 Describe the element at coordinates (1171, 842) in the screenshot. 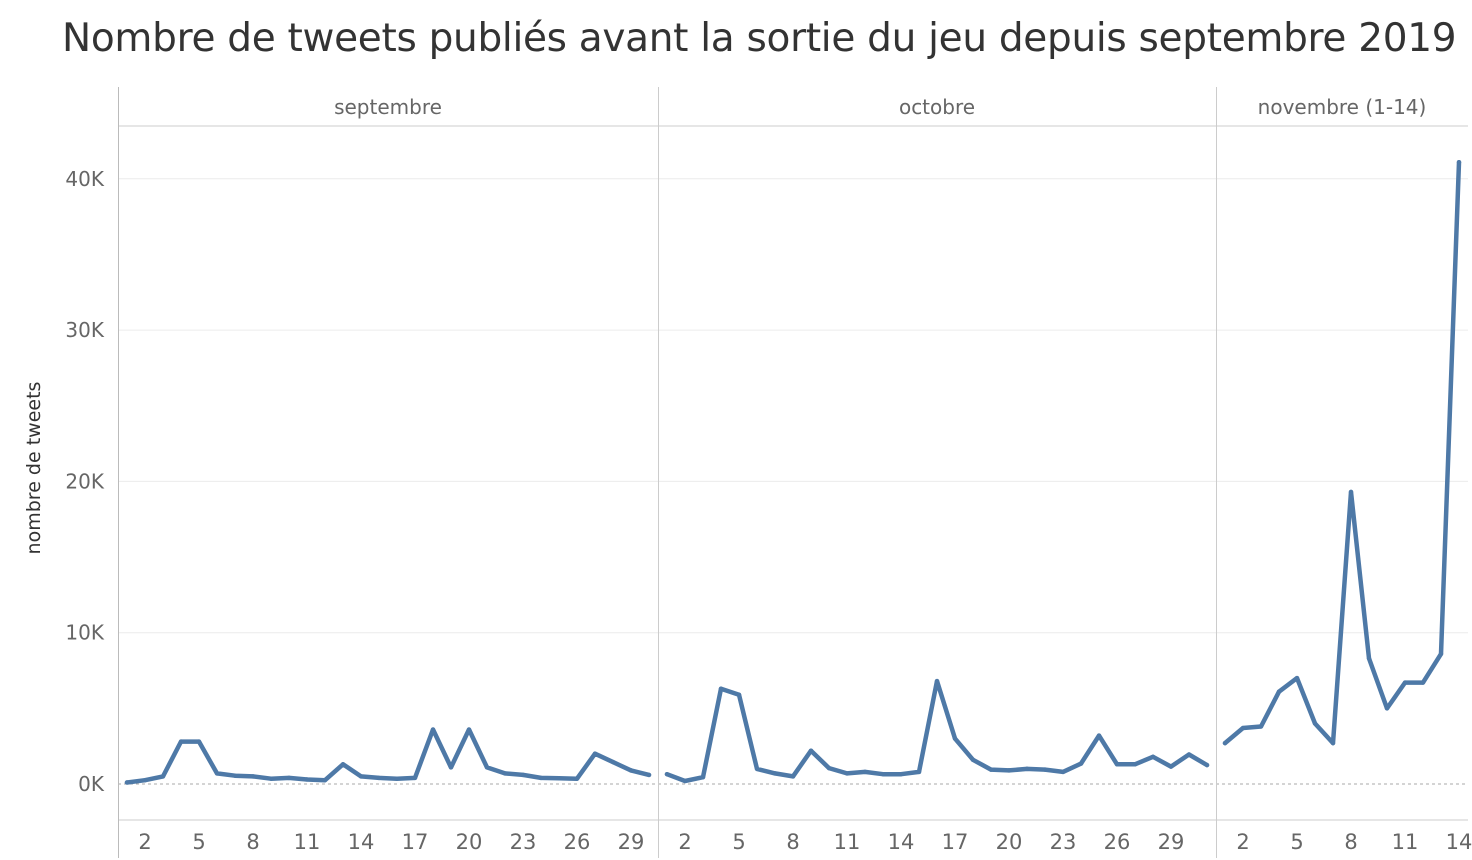

I see `x-tick-label: 29` at that location.